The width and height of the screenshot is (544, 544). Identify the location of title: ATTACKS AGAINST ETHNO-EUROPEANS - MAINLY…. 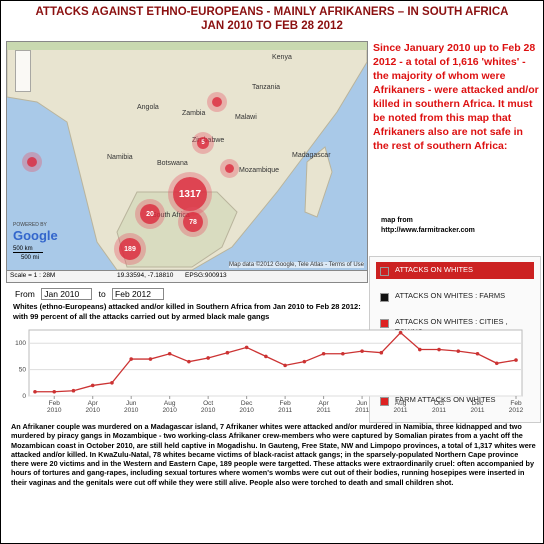
(272, 19).